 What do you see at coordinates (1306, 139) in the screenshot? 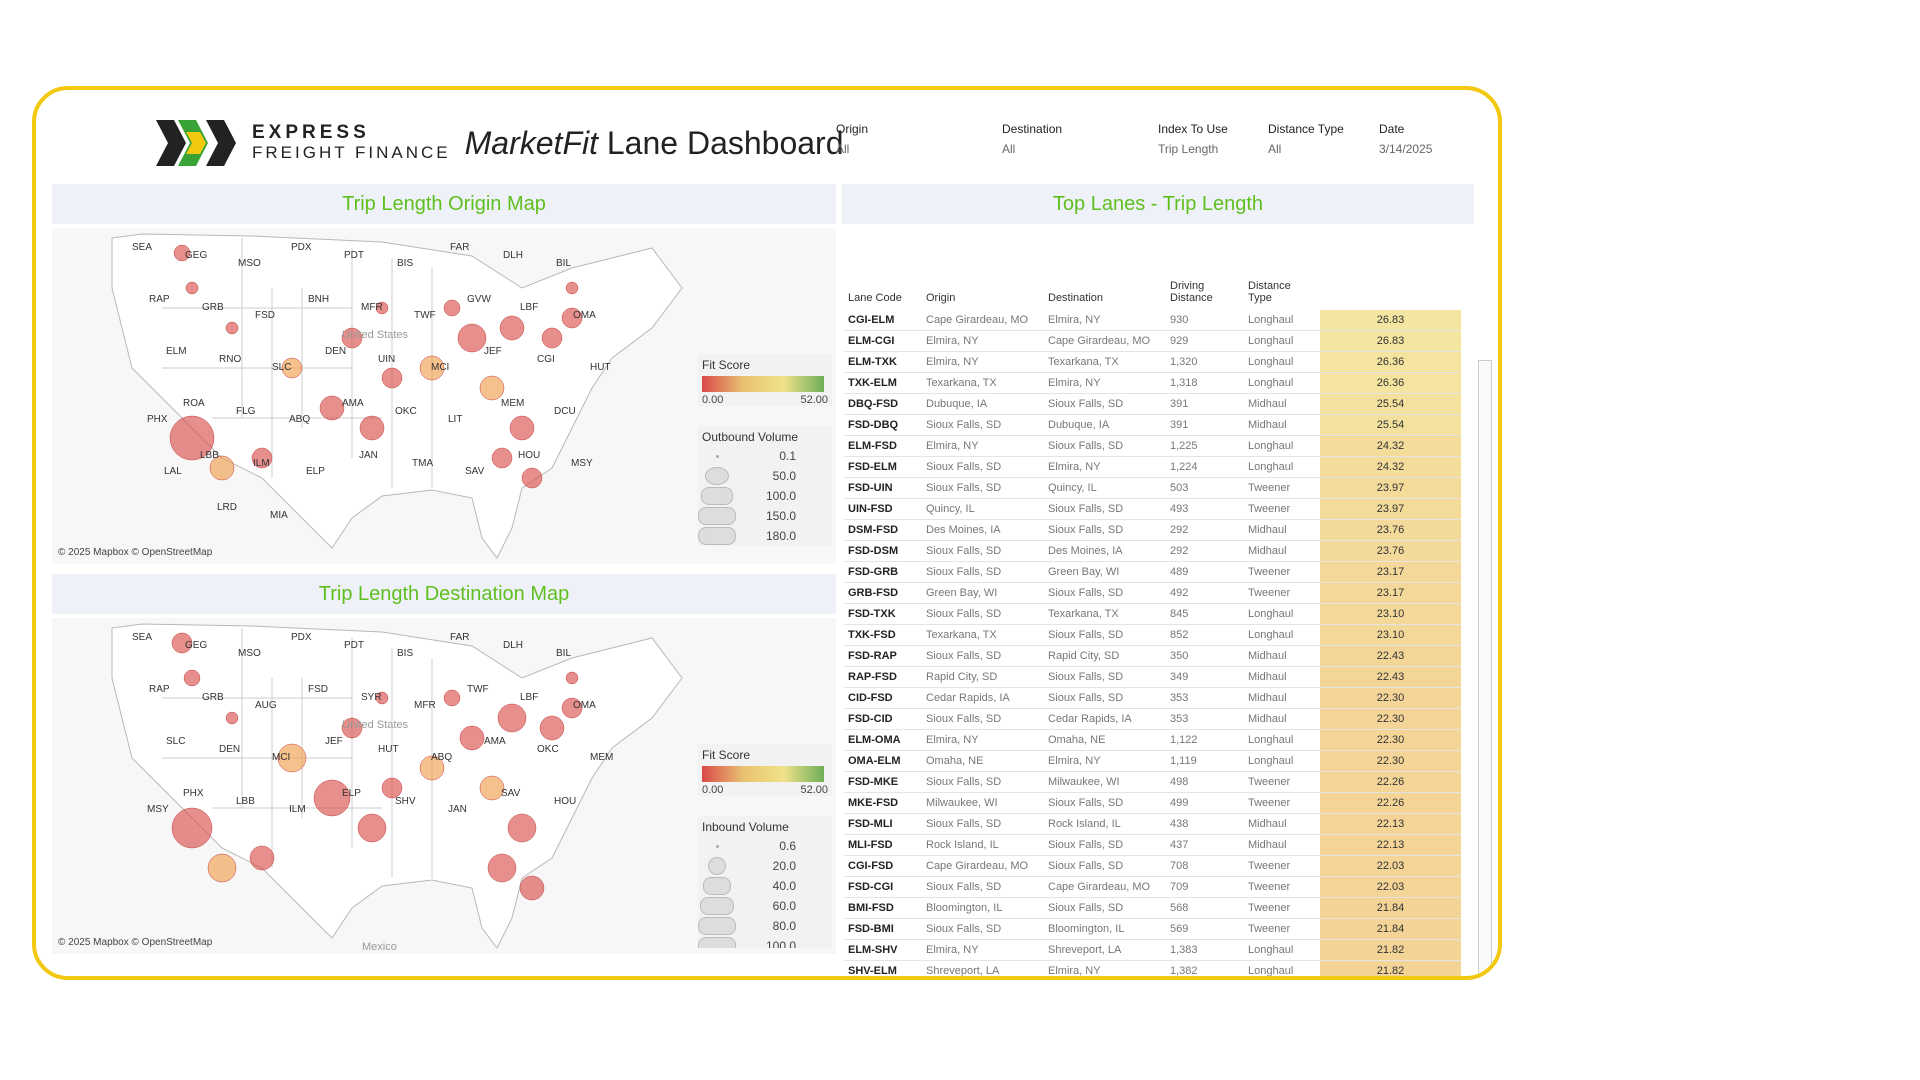
I see `filter-distance-type: Distance Type All` at bounding box center [1306, 139].